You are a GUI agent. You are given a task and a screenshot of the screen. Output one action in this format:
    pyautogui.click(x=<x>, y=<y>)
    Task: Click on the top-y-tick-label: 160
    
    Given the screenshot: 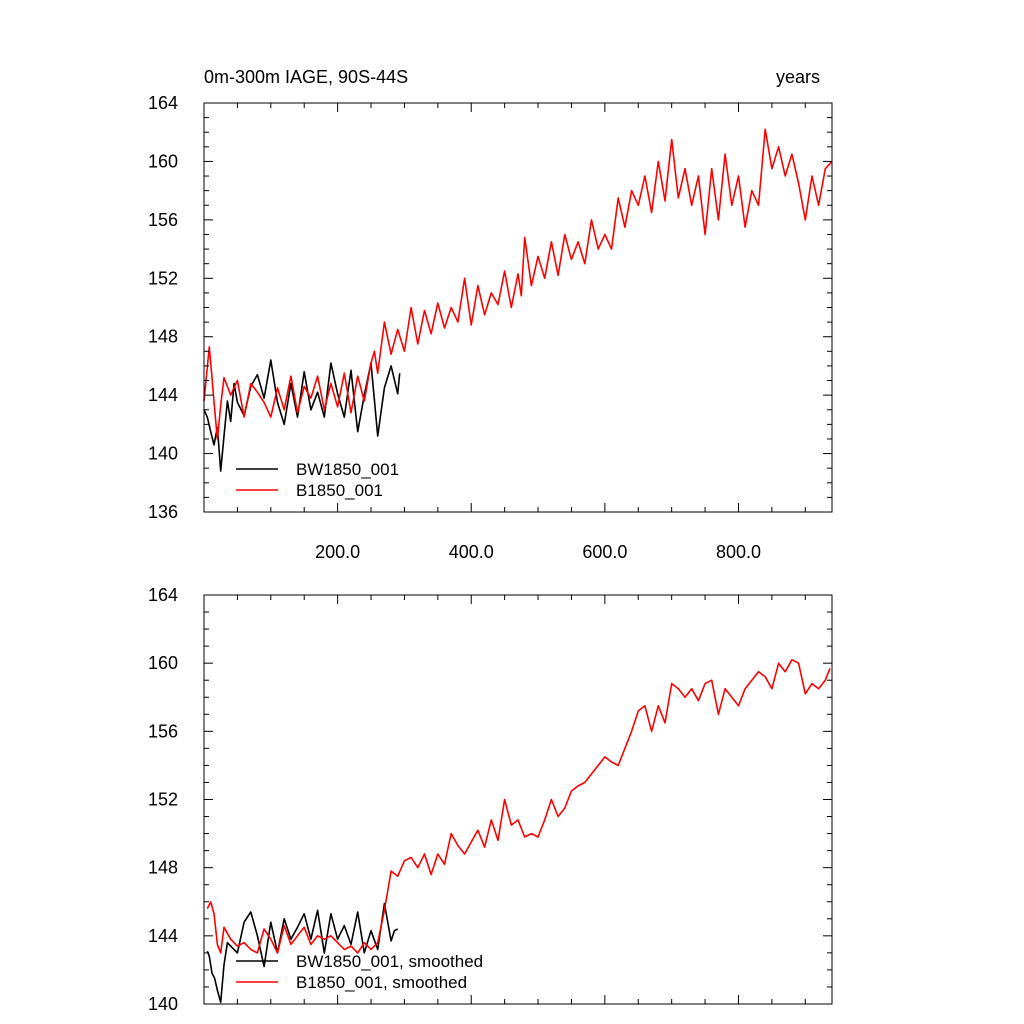 What is the action you would take?
    pyautogui.click(x=163, y=161)
    